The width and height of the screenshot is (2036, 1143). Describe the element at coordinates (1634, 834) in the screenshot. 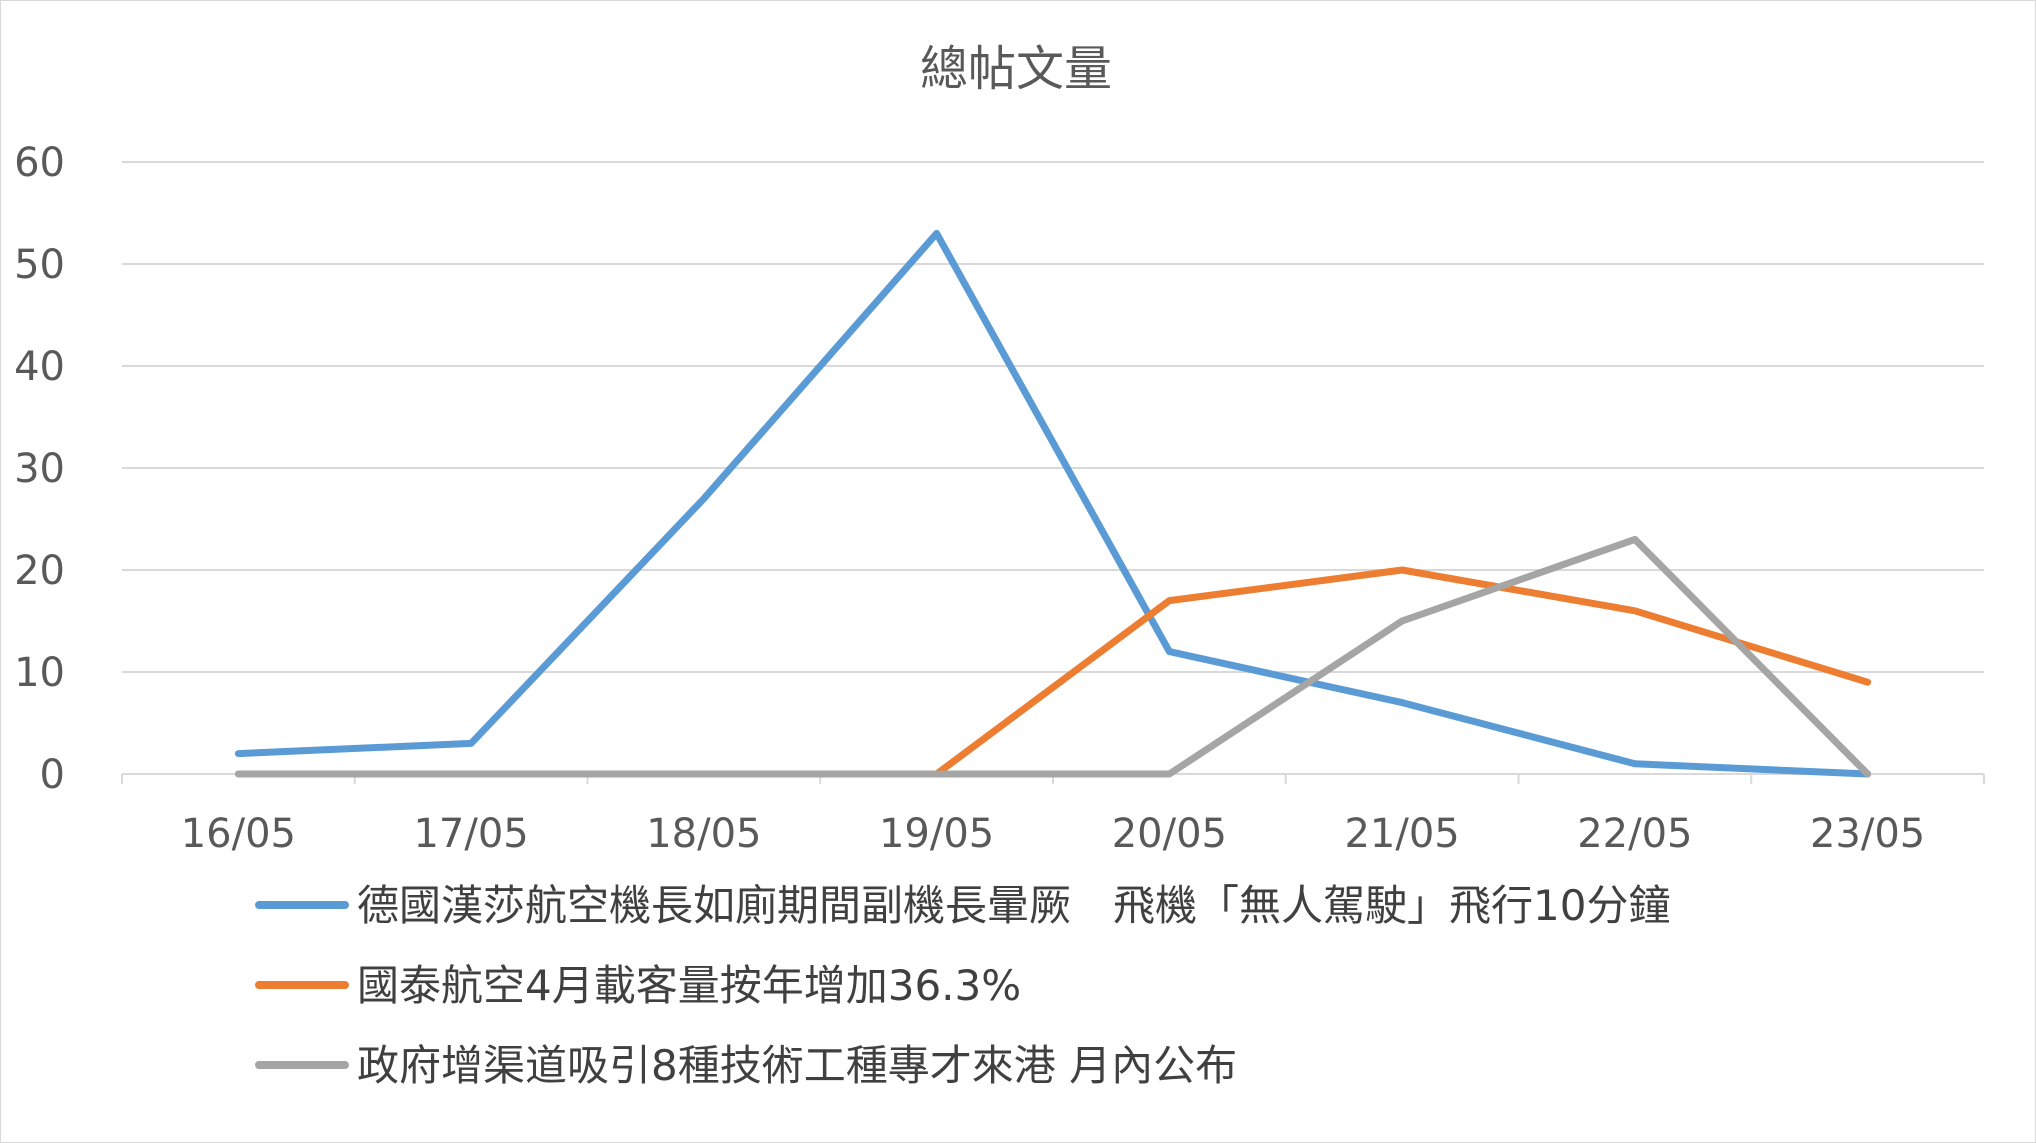

I see `x-tick-label: 22/05` at that location.